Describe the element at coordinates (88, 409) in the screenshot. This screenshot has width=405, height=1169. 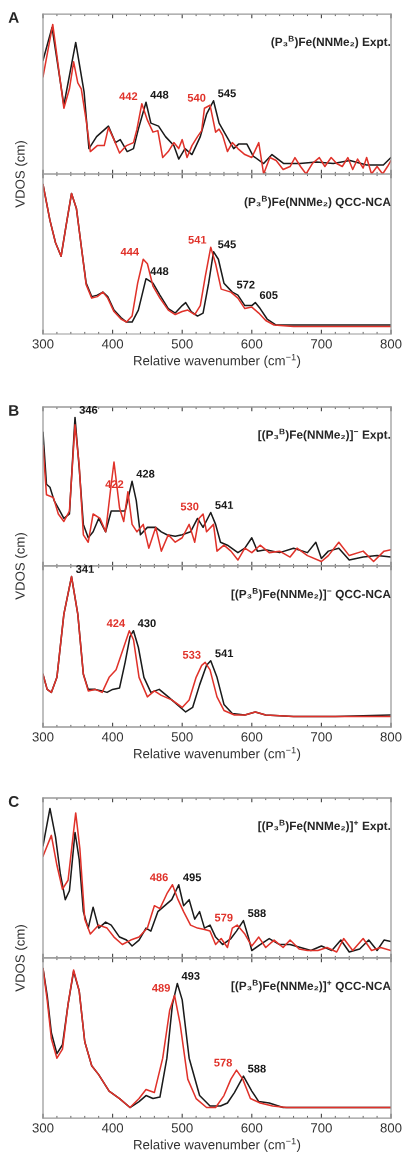
I see `annotation: 346` at that location.